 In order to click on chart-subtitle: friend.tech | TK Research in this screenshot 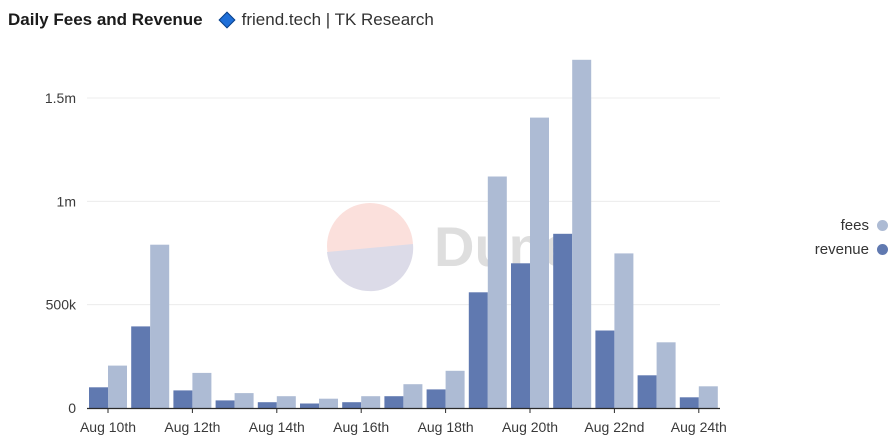, I will do `click(337, 19)`.